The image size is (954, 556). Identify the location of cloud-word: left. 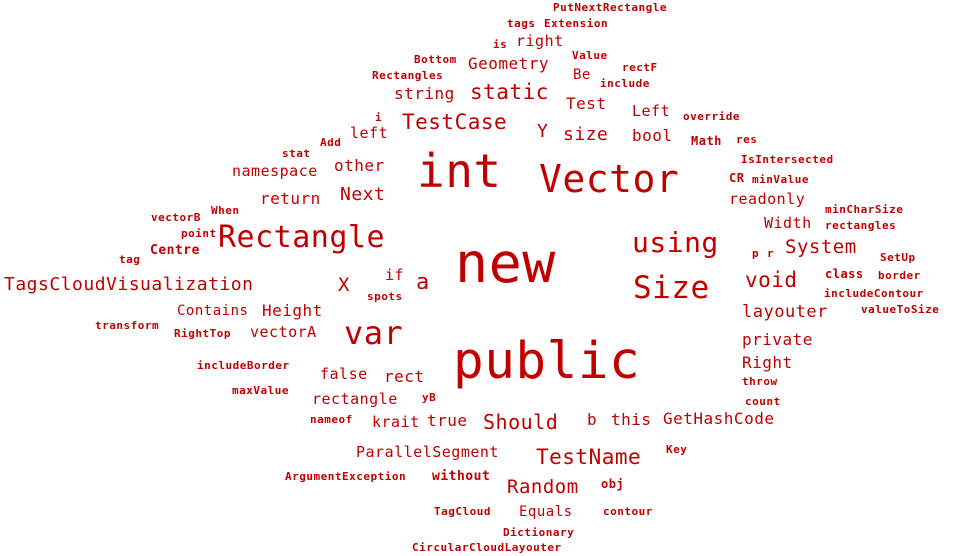
(369, 133).